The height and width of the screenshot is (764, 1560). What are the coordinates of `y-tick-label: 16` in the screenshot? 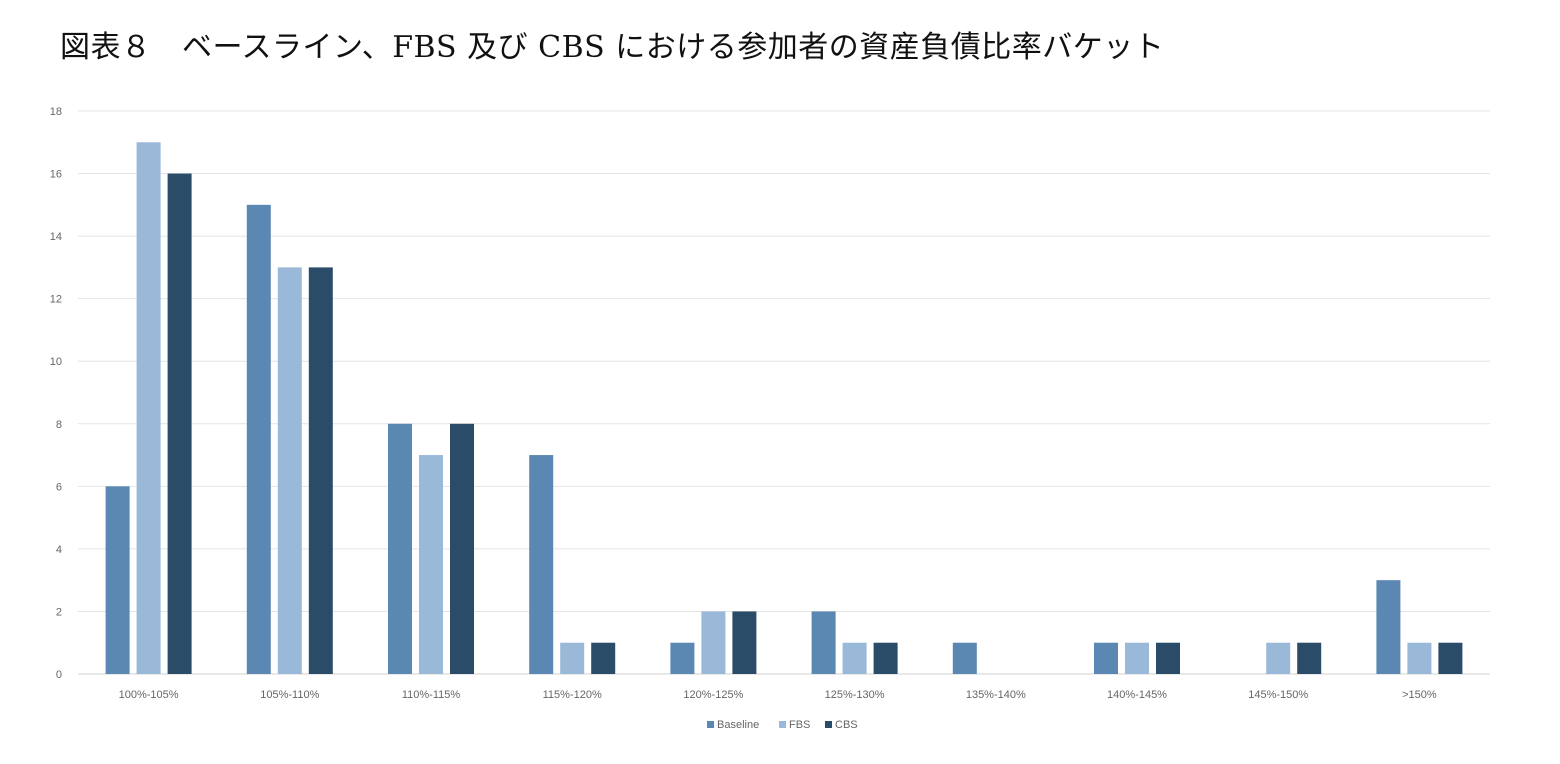 It's located at (56, 175).